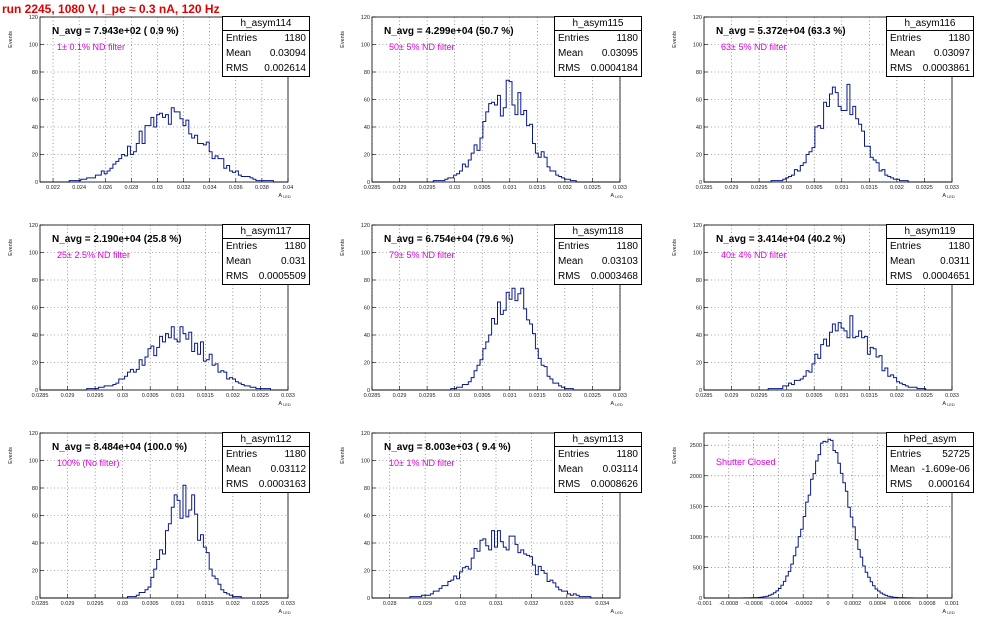  What do you see at coordinates (282, 276) in the screenshot?
I see `stats-value: 0.0005509` at bounding box center [282, 276].